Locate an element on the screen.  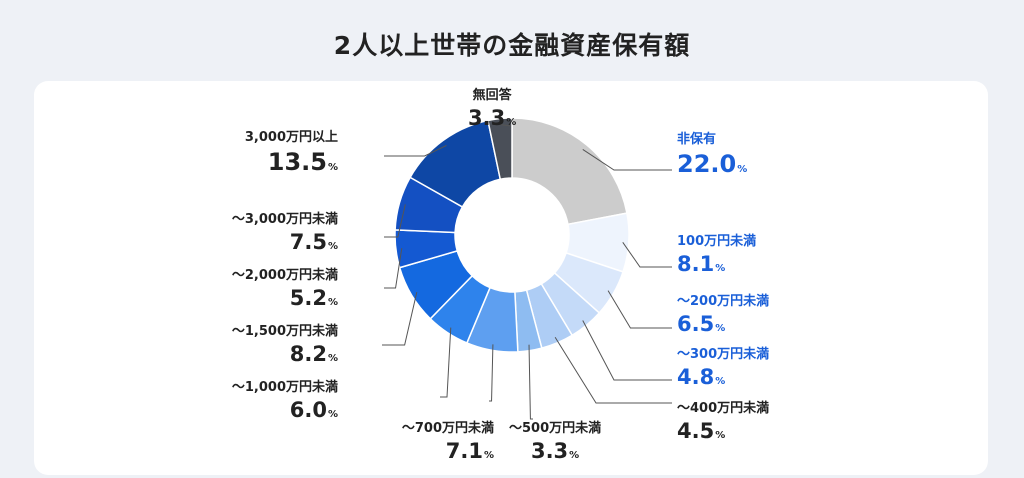
slice-label-under-2000: 〜2,000万円未満 5.2% is located at coordinates (284, 289).